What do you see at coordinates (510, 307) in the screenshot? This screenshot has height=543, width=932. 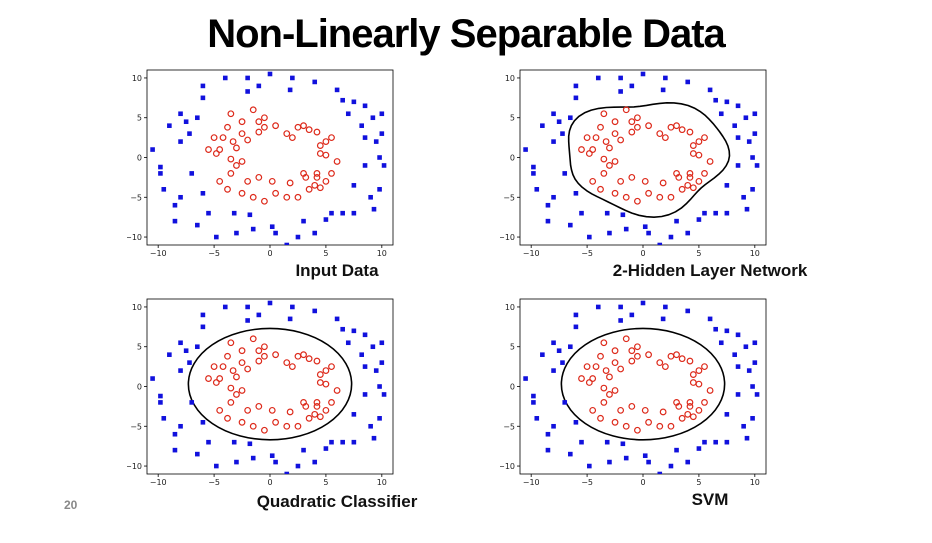 I see `y-tick-label: 10` at bounding box center [510, 307].